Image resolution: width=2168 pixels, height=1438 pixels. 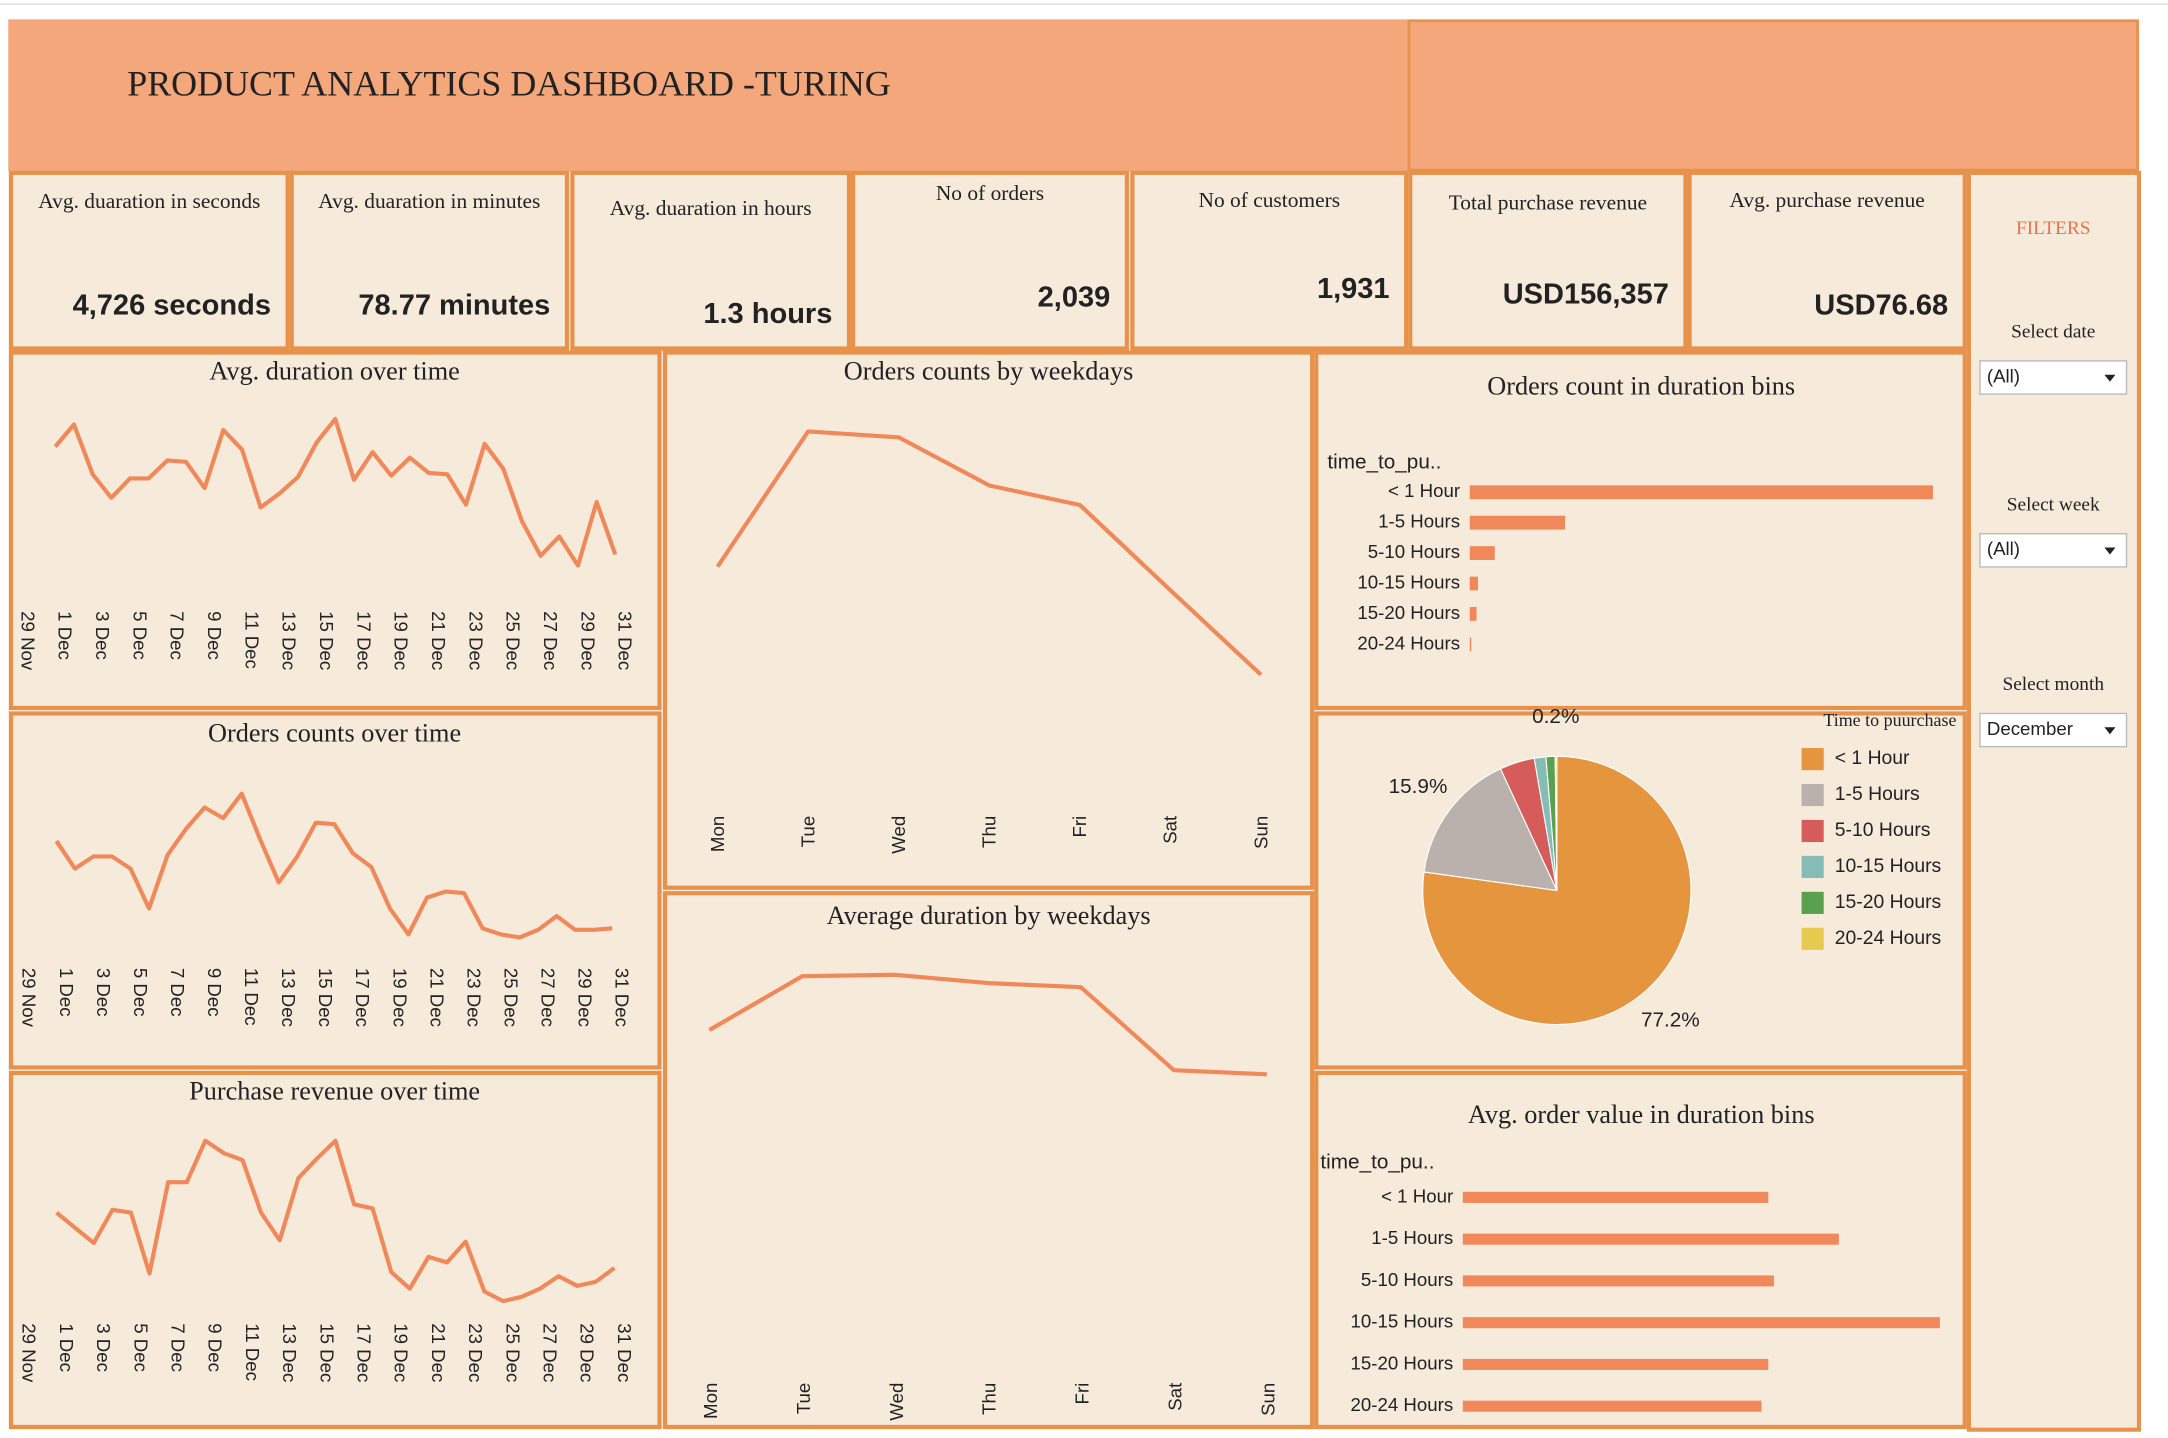 I want to click on kpi-value: 2,039, so click(x=1074, y=297).